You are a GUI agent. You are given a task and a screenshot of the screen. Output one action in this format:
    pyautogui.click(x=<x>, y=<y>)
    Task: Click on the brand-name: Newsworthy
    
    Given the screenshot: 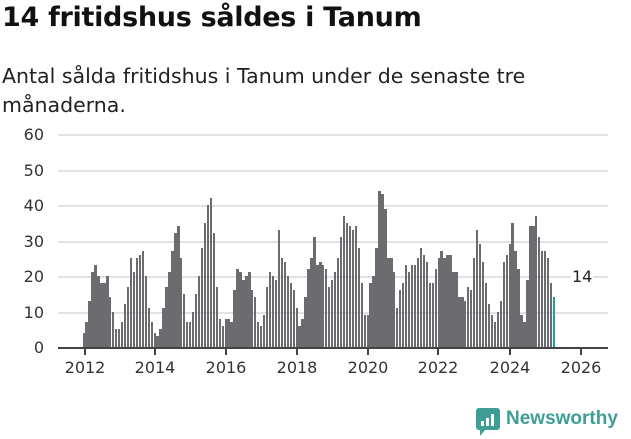 What is the action you would take?
    pyautogui.click(x=562, y=418)
    